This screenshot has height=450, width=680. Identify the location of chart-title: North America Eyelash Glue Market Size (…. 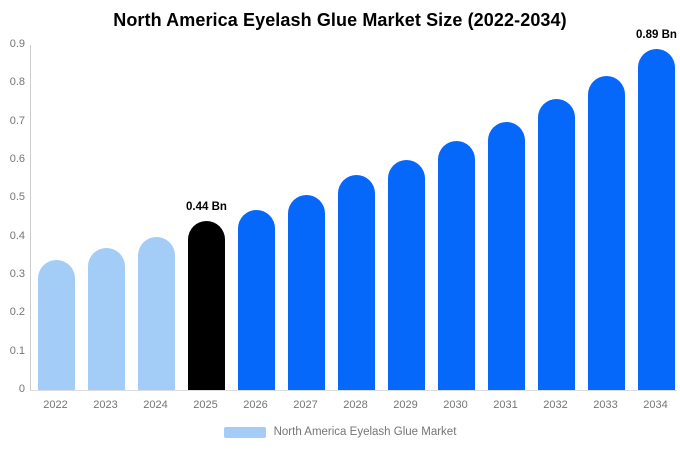
(340, 20).